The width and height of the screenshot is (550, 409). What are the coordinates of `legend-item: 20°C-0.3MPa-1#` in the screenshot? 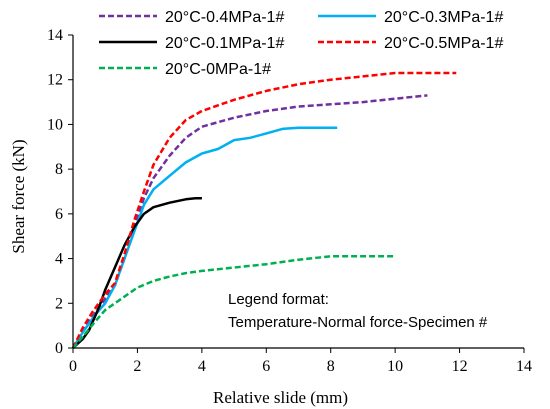 It's located at (410, 17).